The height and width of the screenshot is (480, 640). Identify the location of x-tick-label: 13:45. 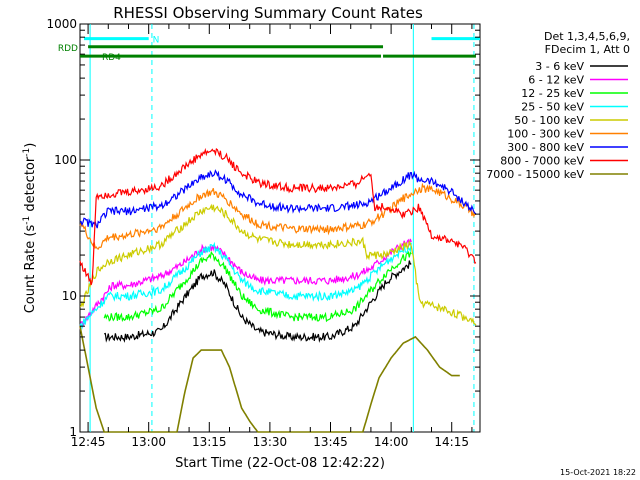
(330, 442).